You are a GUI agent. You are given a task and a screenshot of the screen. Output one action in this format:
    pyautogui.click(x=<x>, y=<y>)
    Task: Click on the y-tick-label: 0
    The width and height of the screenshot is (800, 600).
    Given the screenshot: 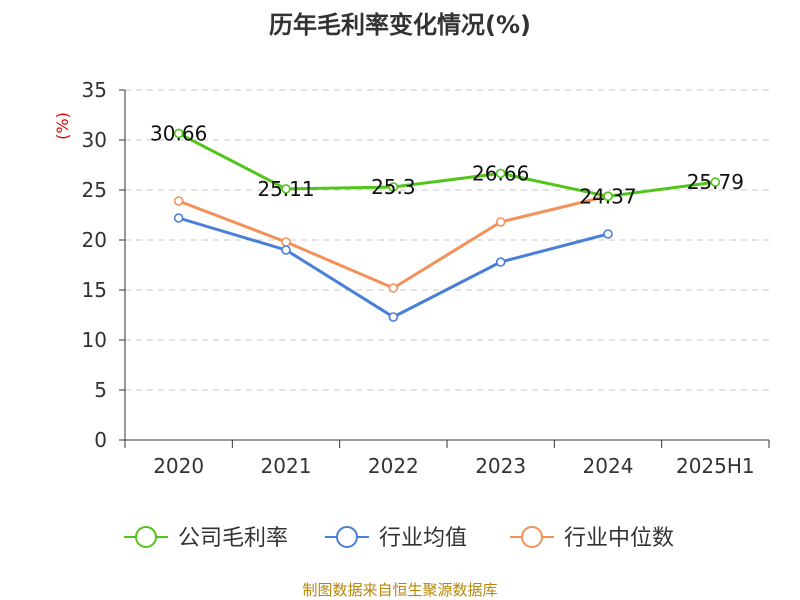 What is the action you would take?
    pyautogui.click(x=100, y=440)
    